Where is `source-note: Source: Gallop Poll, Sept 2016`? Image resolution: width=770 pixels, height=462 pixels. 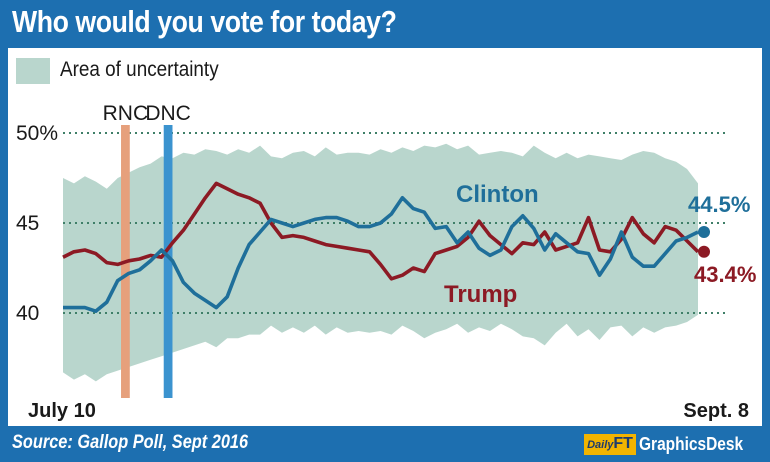 source-note: Source: Gallop Poll, Sept 2016 is located at coordinates (130, 442).